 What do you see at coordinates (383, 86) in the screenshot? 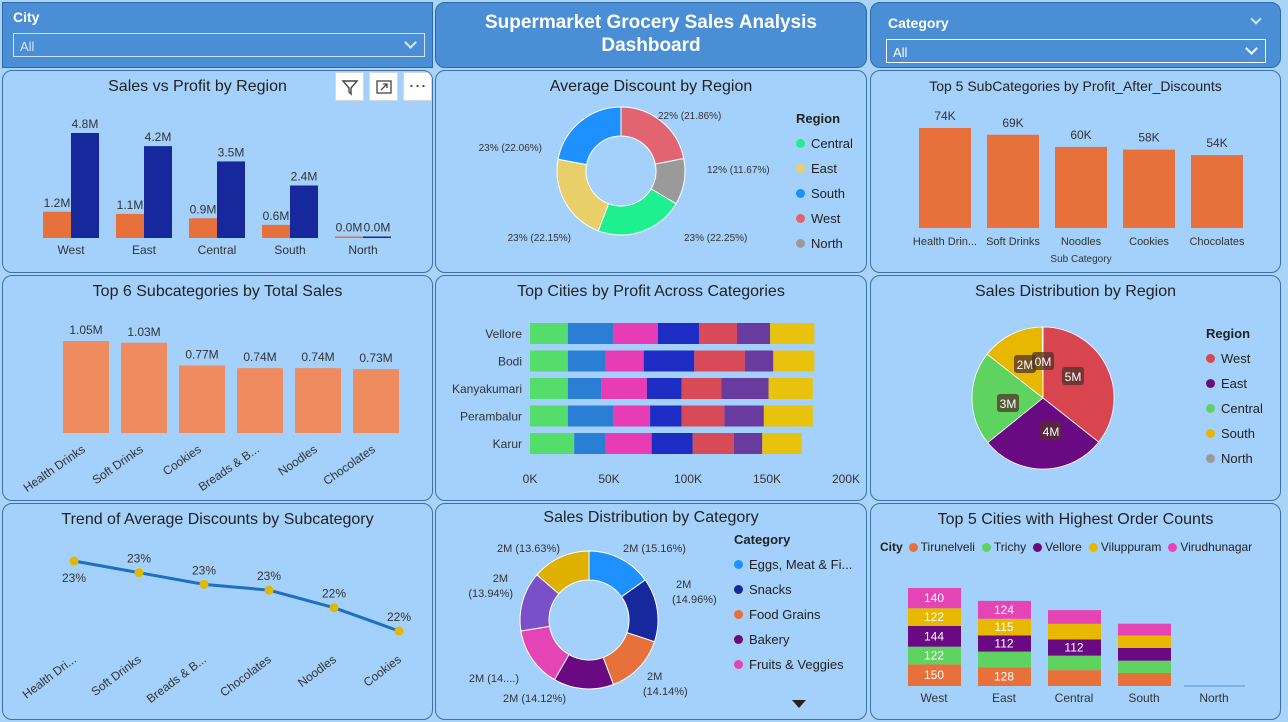
I see `focus-mode-icon` at bounding box center [383, 86].